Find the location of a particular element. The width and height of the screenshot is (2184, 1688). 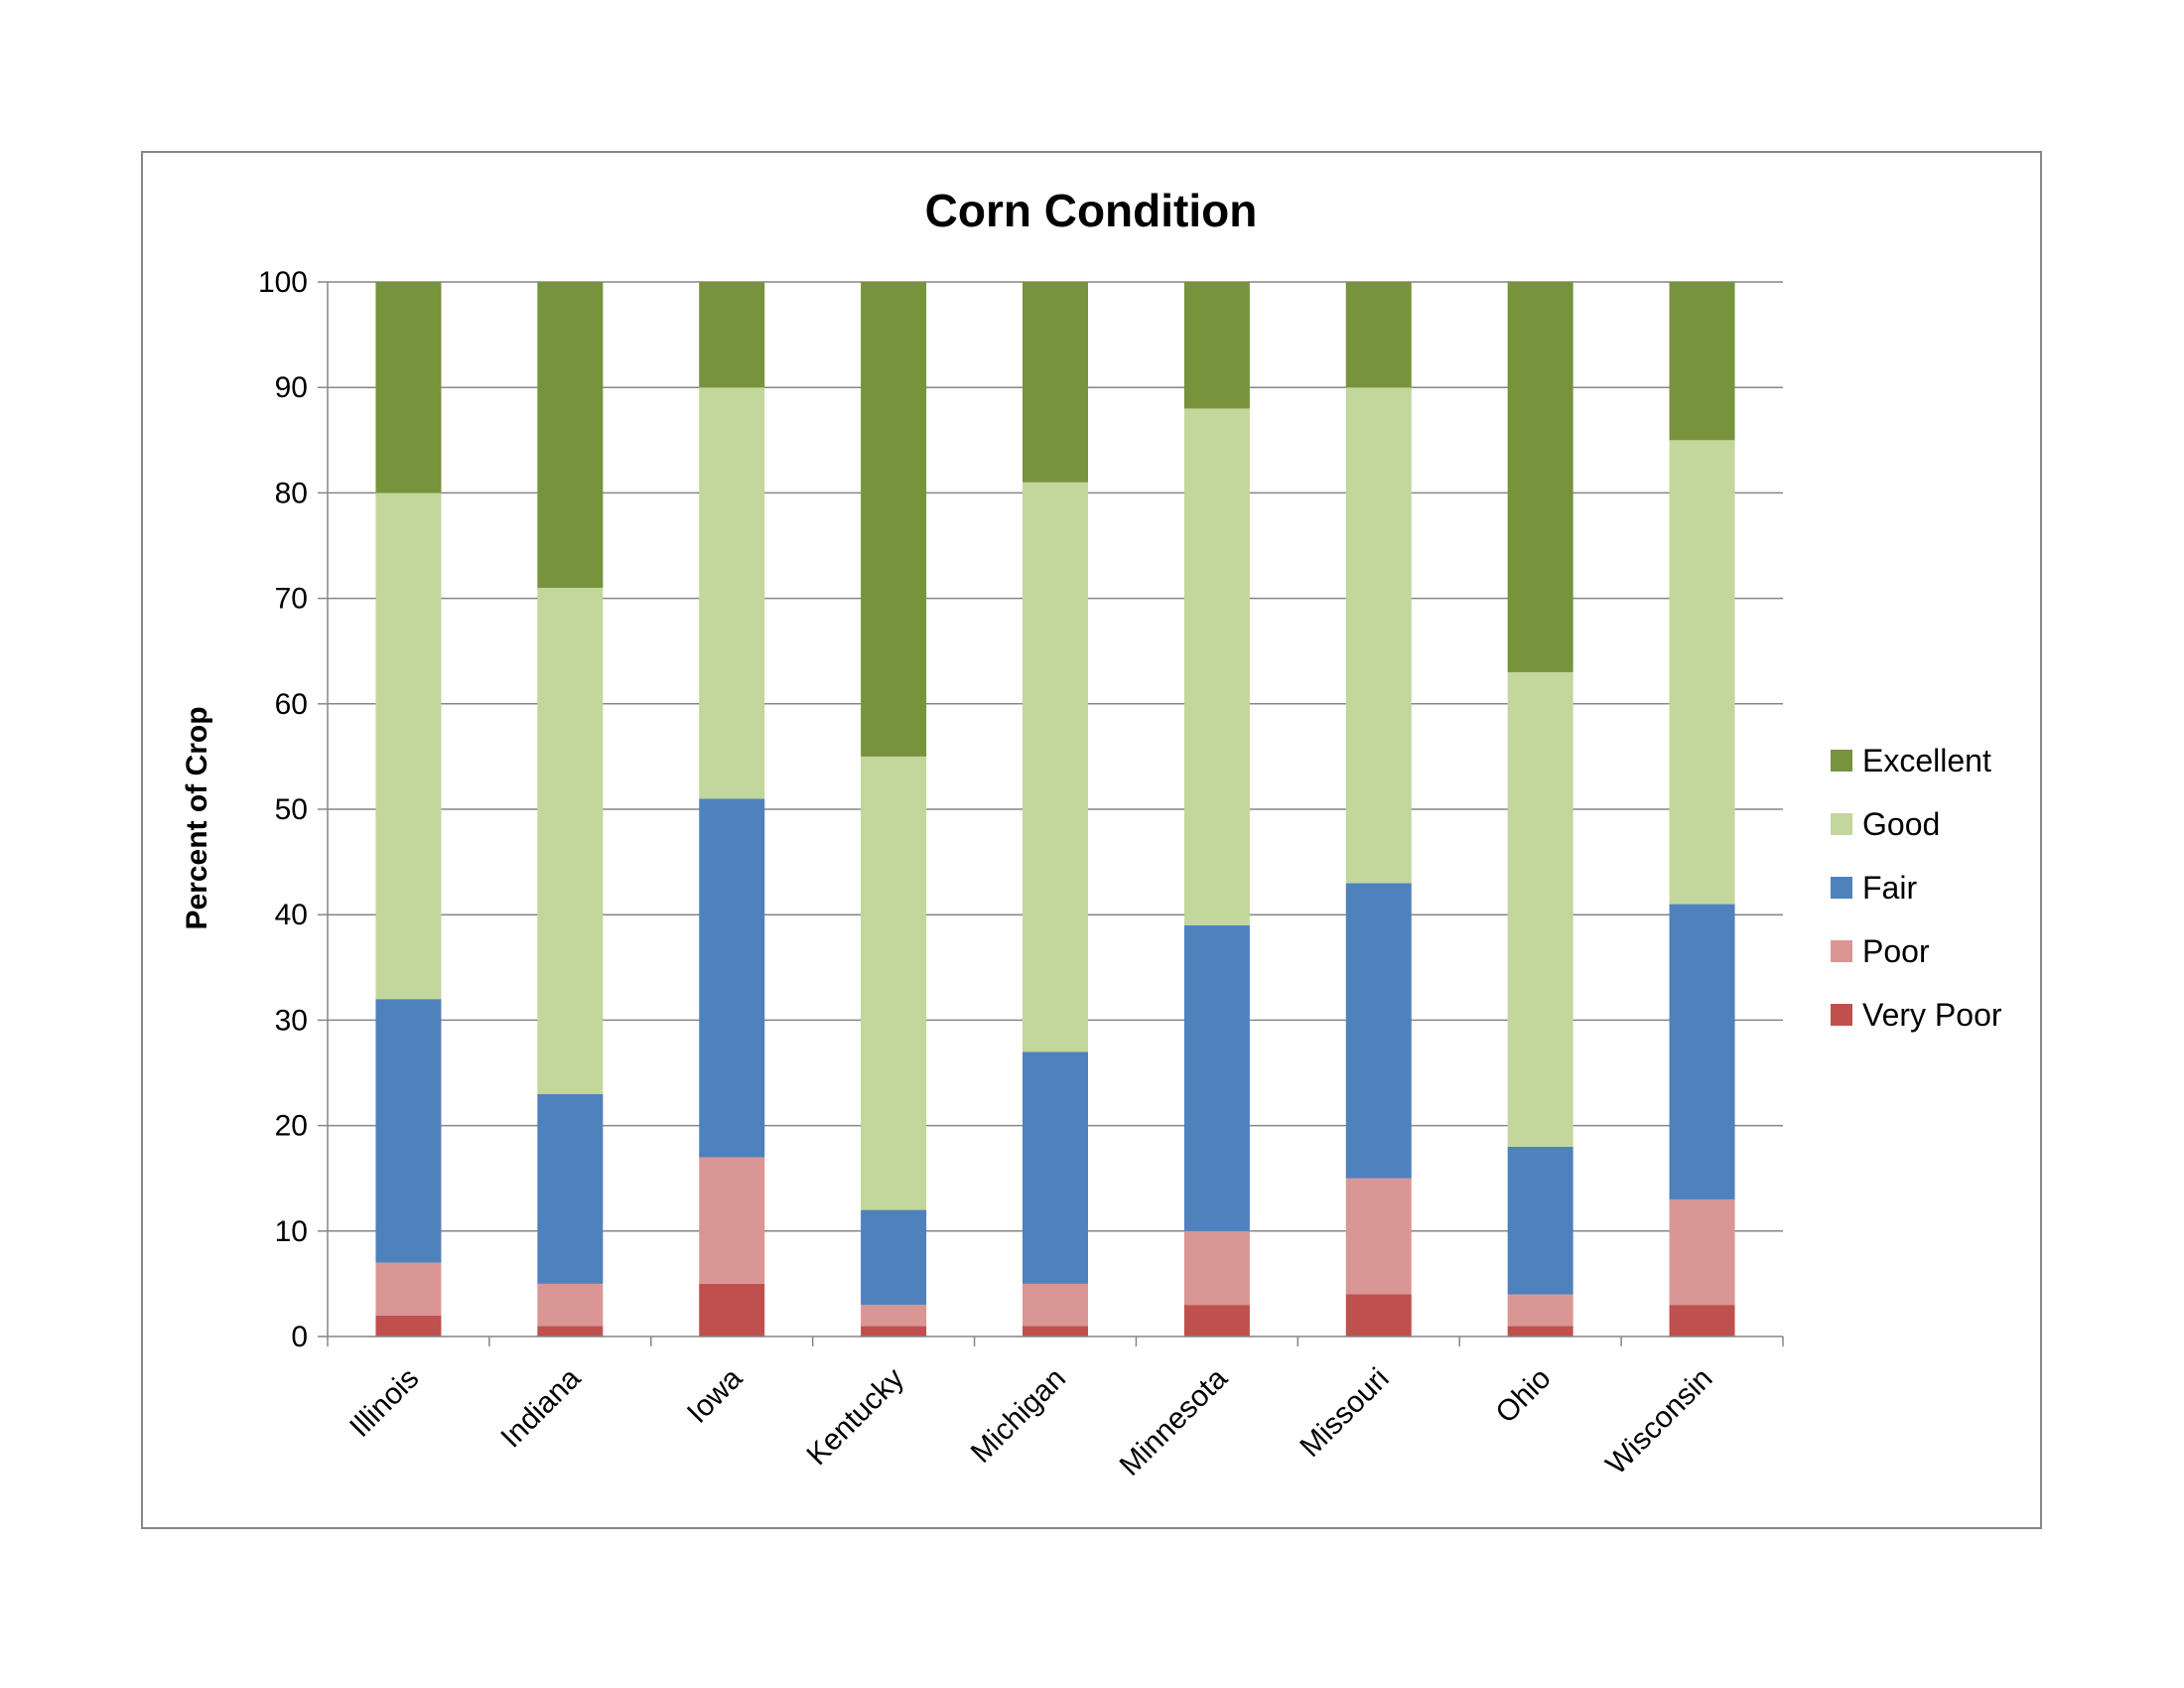

y-tick-label: 50 is located at coordinates (291, 809).